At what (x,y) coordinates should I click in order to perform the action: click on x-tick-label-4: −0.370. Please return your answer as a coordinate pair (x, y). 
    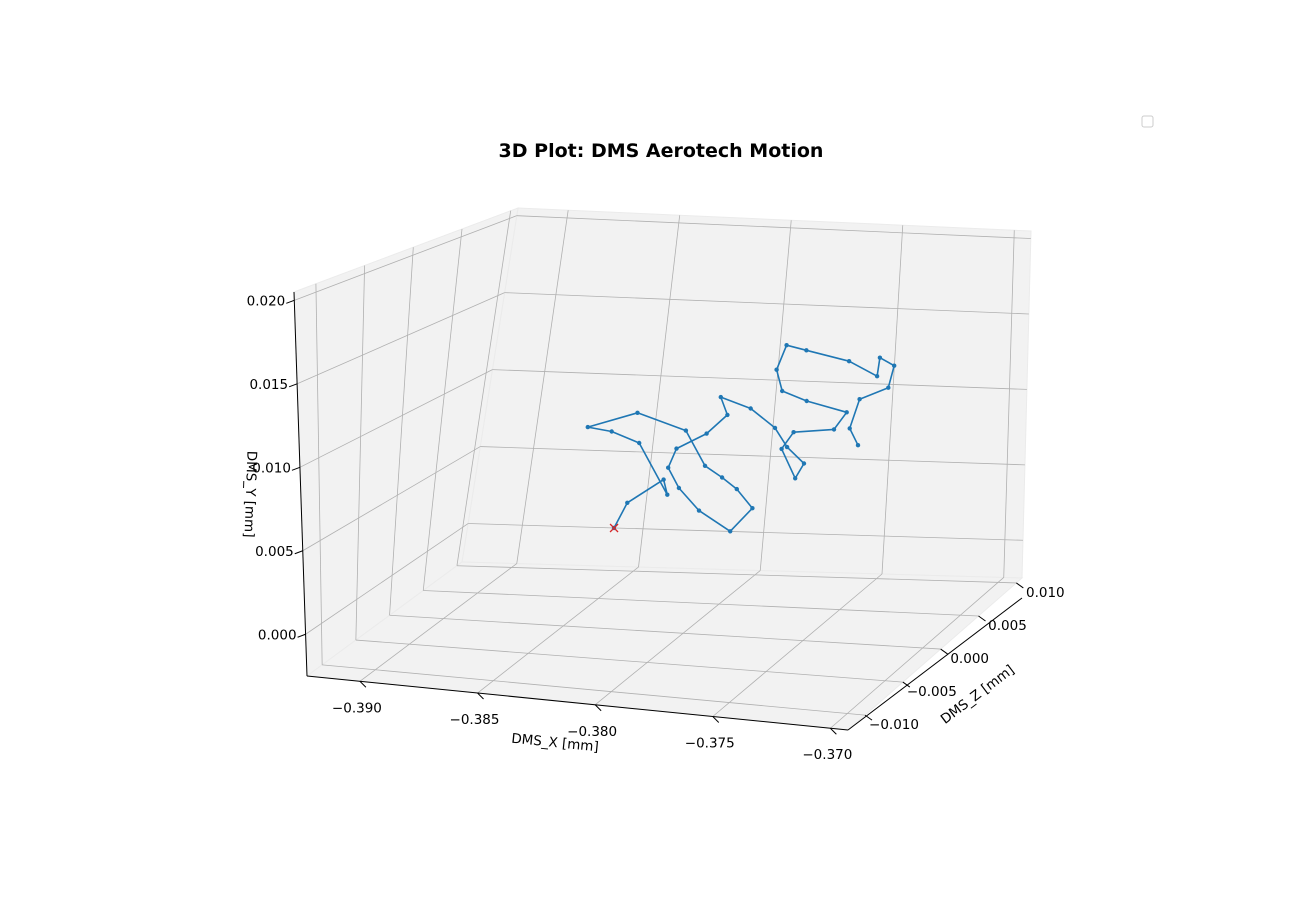
    Looking at the image, I should click on (827, 755).